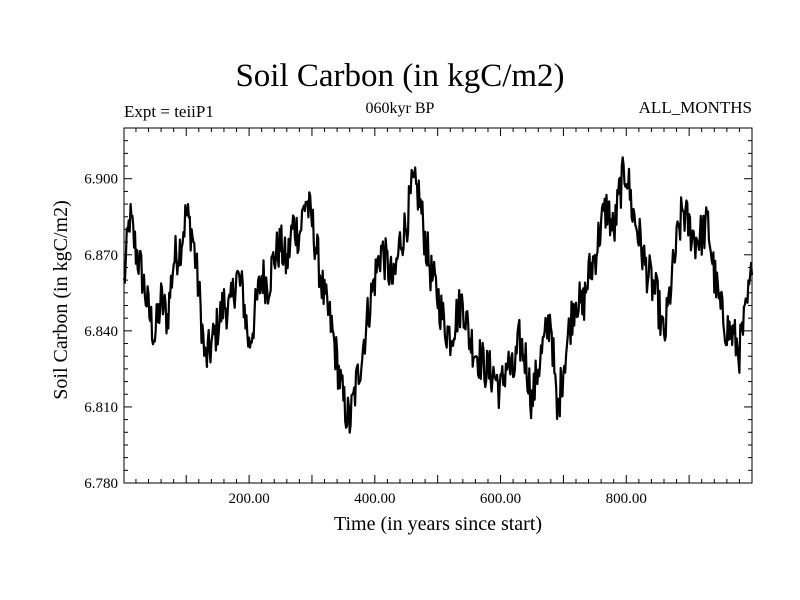 The height and width of the screenshot is (600, 800). What do you see at coordinates (626, 499) in the screenshot?
I see `x-tick-label: 800.00` at bounding box center [626, 499].